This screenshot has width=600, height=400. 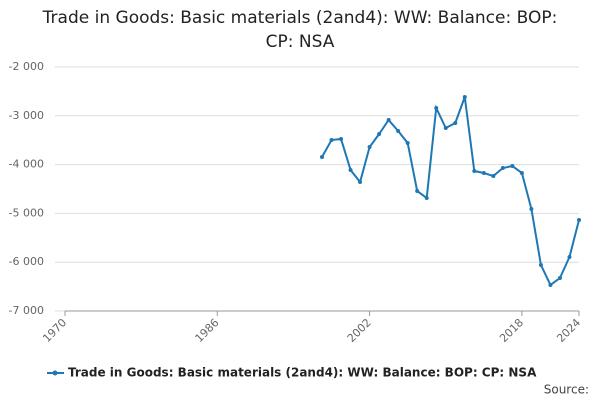 I want to click on y-tick-label: -7 000, so click(x=26, y=310).